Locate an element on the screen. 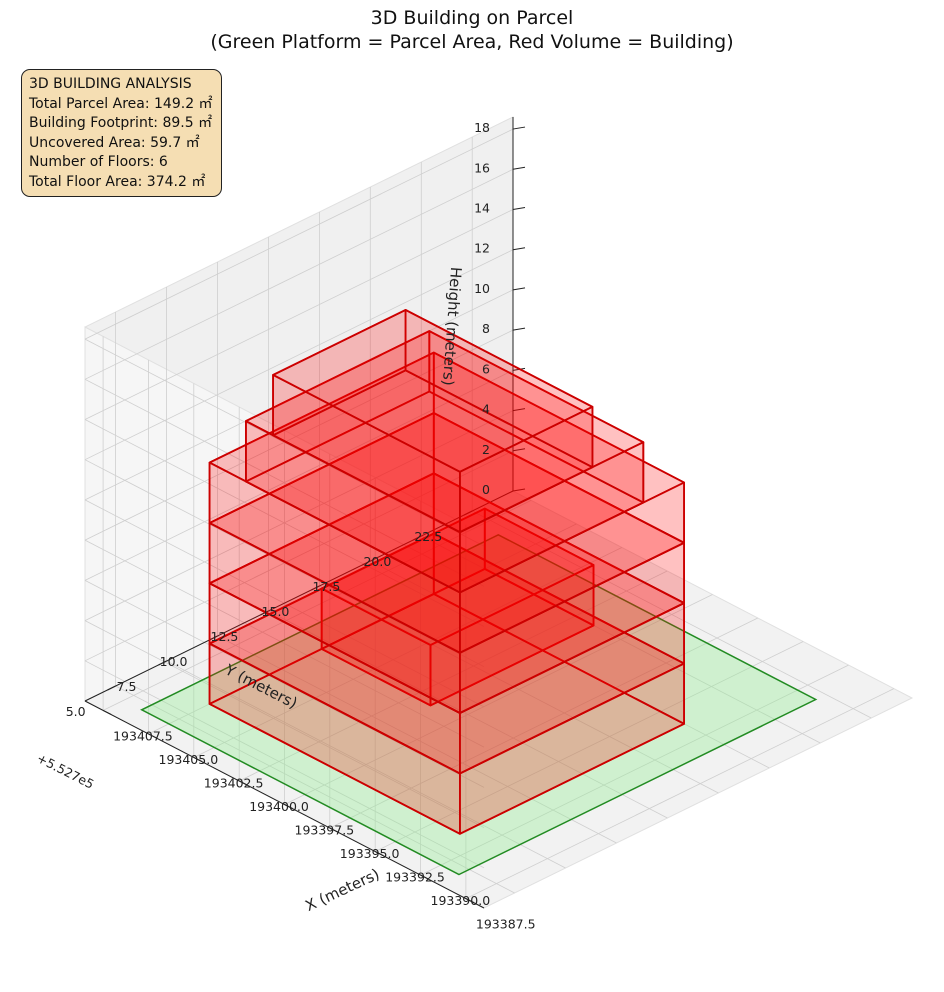 The image size is (944, 992). y-offset-label: +5.527e5 is located at coordinates (66, 770).